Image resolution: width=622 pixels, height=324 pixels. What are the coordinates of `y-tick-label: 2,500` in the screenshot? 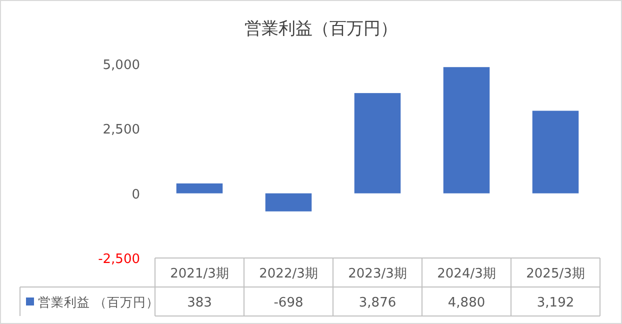 It's located at (121, 130).